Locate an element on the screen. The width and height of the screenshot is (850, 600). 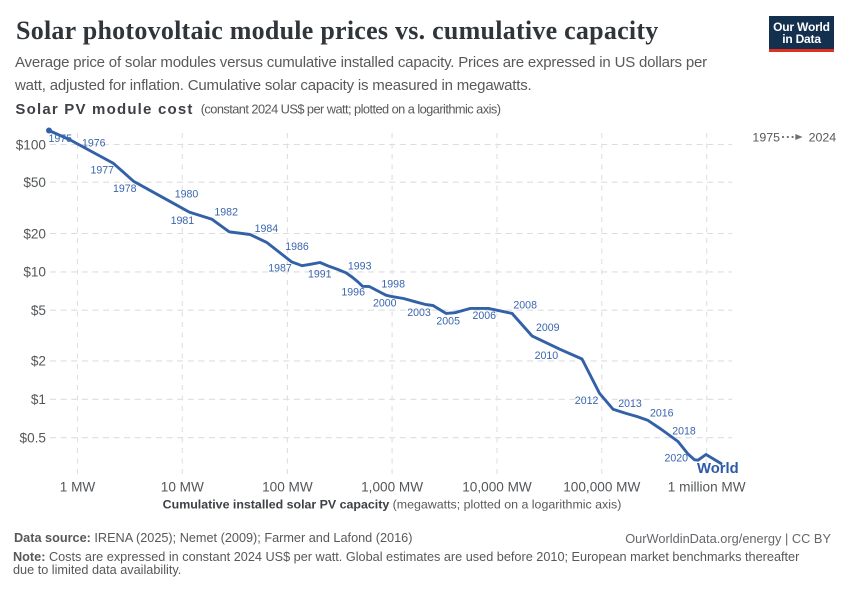
svg-text: 2013 is located at coordinates (630, 404).